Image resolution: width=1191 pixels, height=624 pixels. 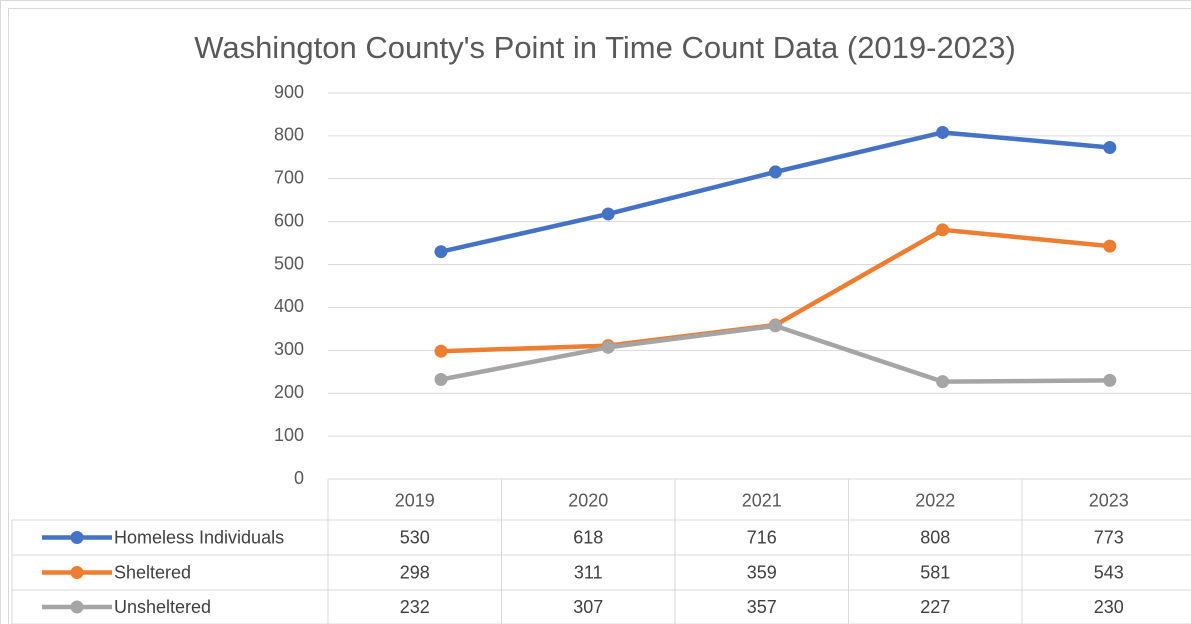 I want to click on y-tick-label: 100, so click(x=289, y=435).